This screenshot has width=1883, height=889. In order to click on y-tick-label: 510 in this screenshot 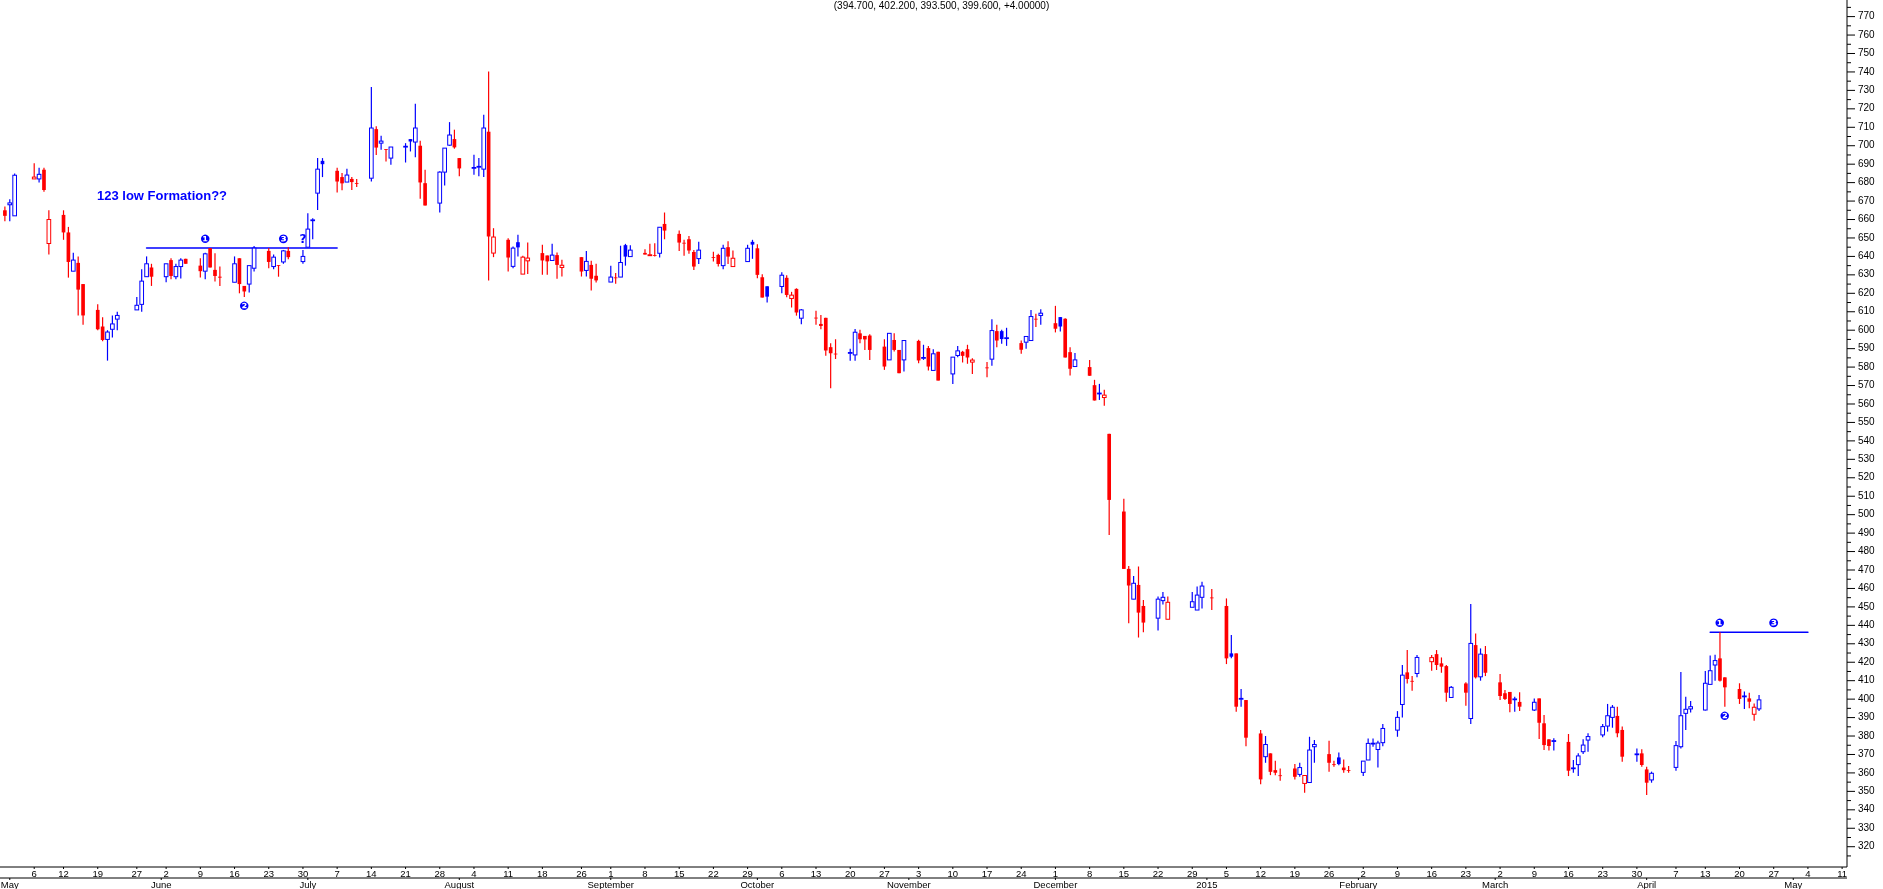, I will do `click(1867, 495)`.